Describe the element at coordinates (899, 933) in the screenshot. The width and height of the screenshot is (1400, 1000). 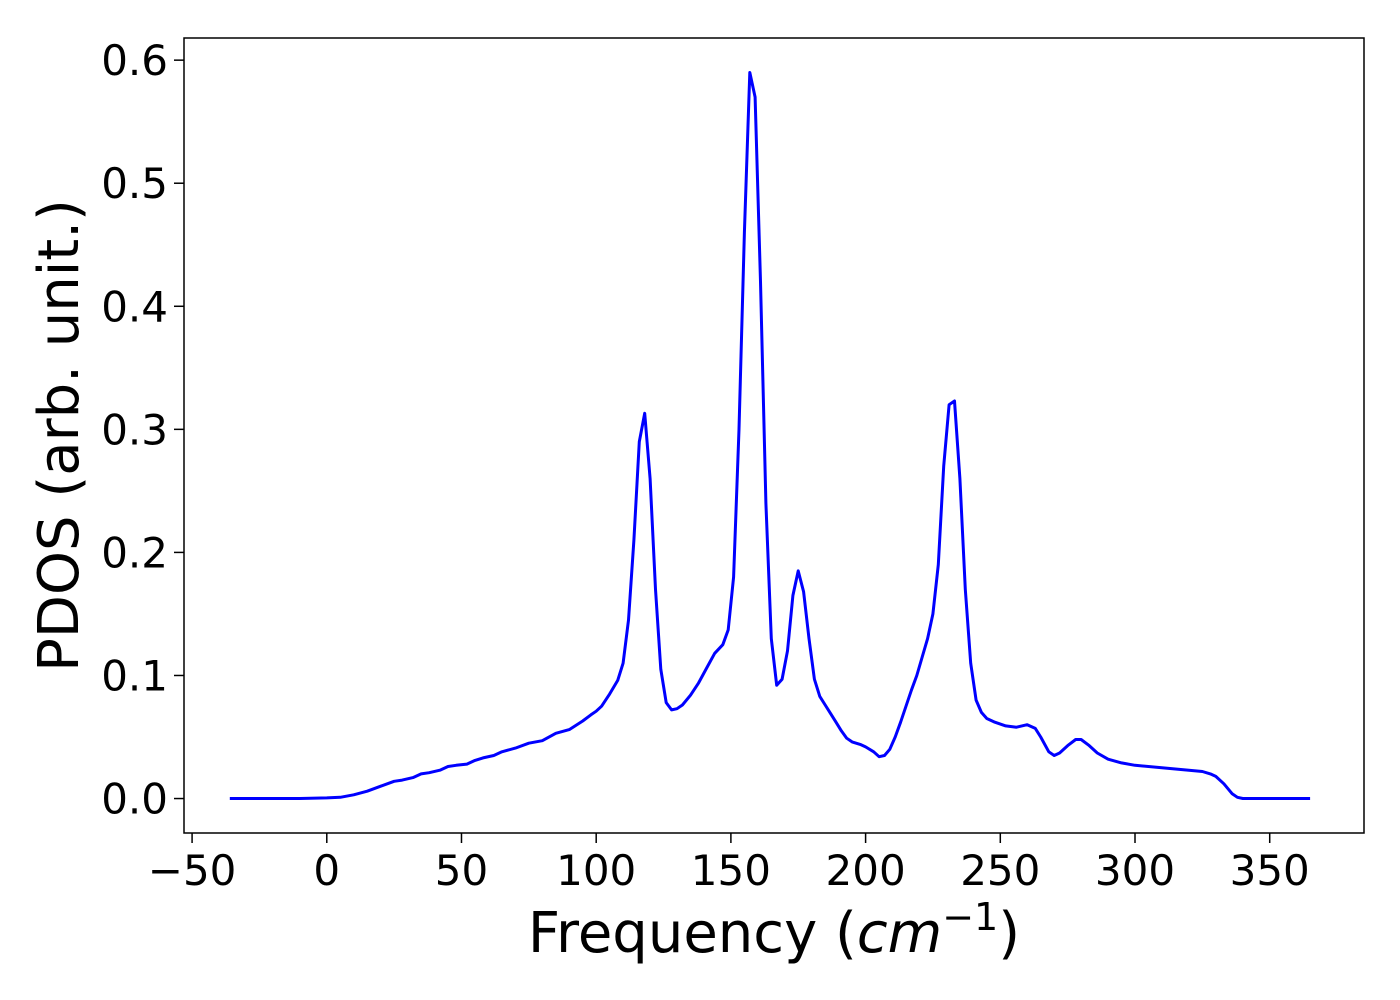
I see `x-axis-label-unit: cm` at that location.